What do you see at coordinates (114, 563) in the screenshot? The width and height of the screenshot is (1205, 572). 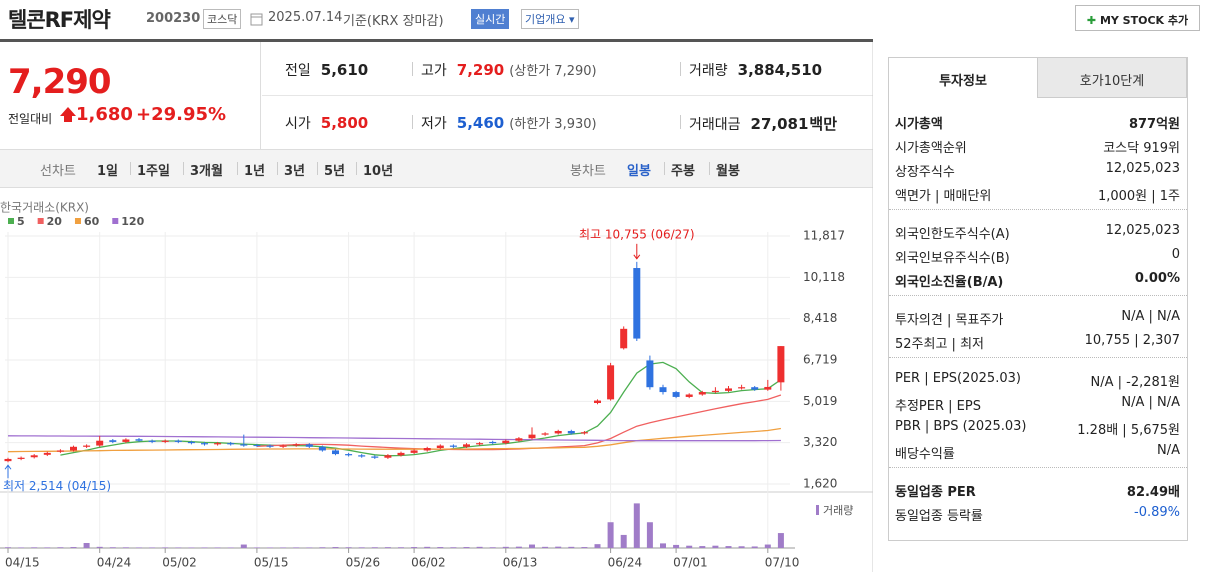 I see `x-tick-label: 04/24` at bounding box center [114, 563].